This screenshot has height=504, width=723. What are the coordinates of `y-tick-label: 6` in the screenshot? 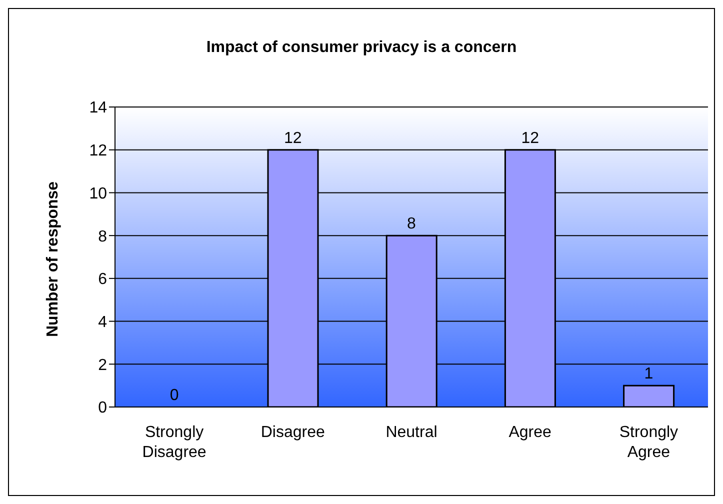 It's located at (103, 279).